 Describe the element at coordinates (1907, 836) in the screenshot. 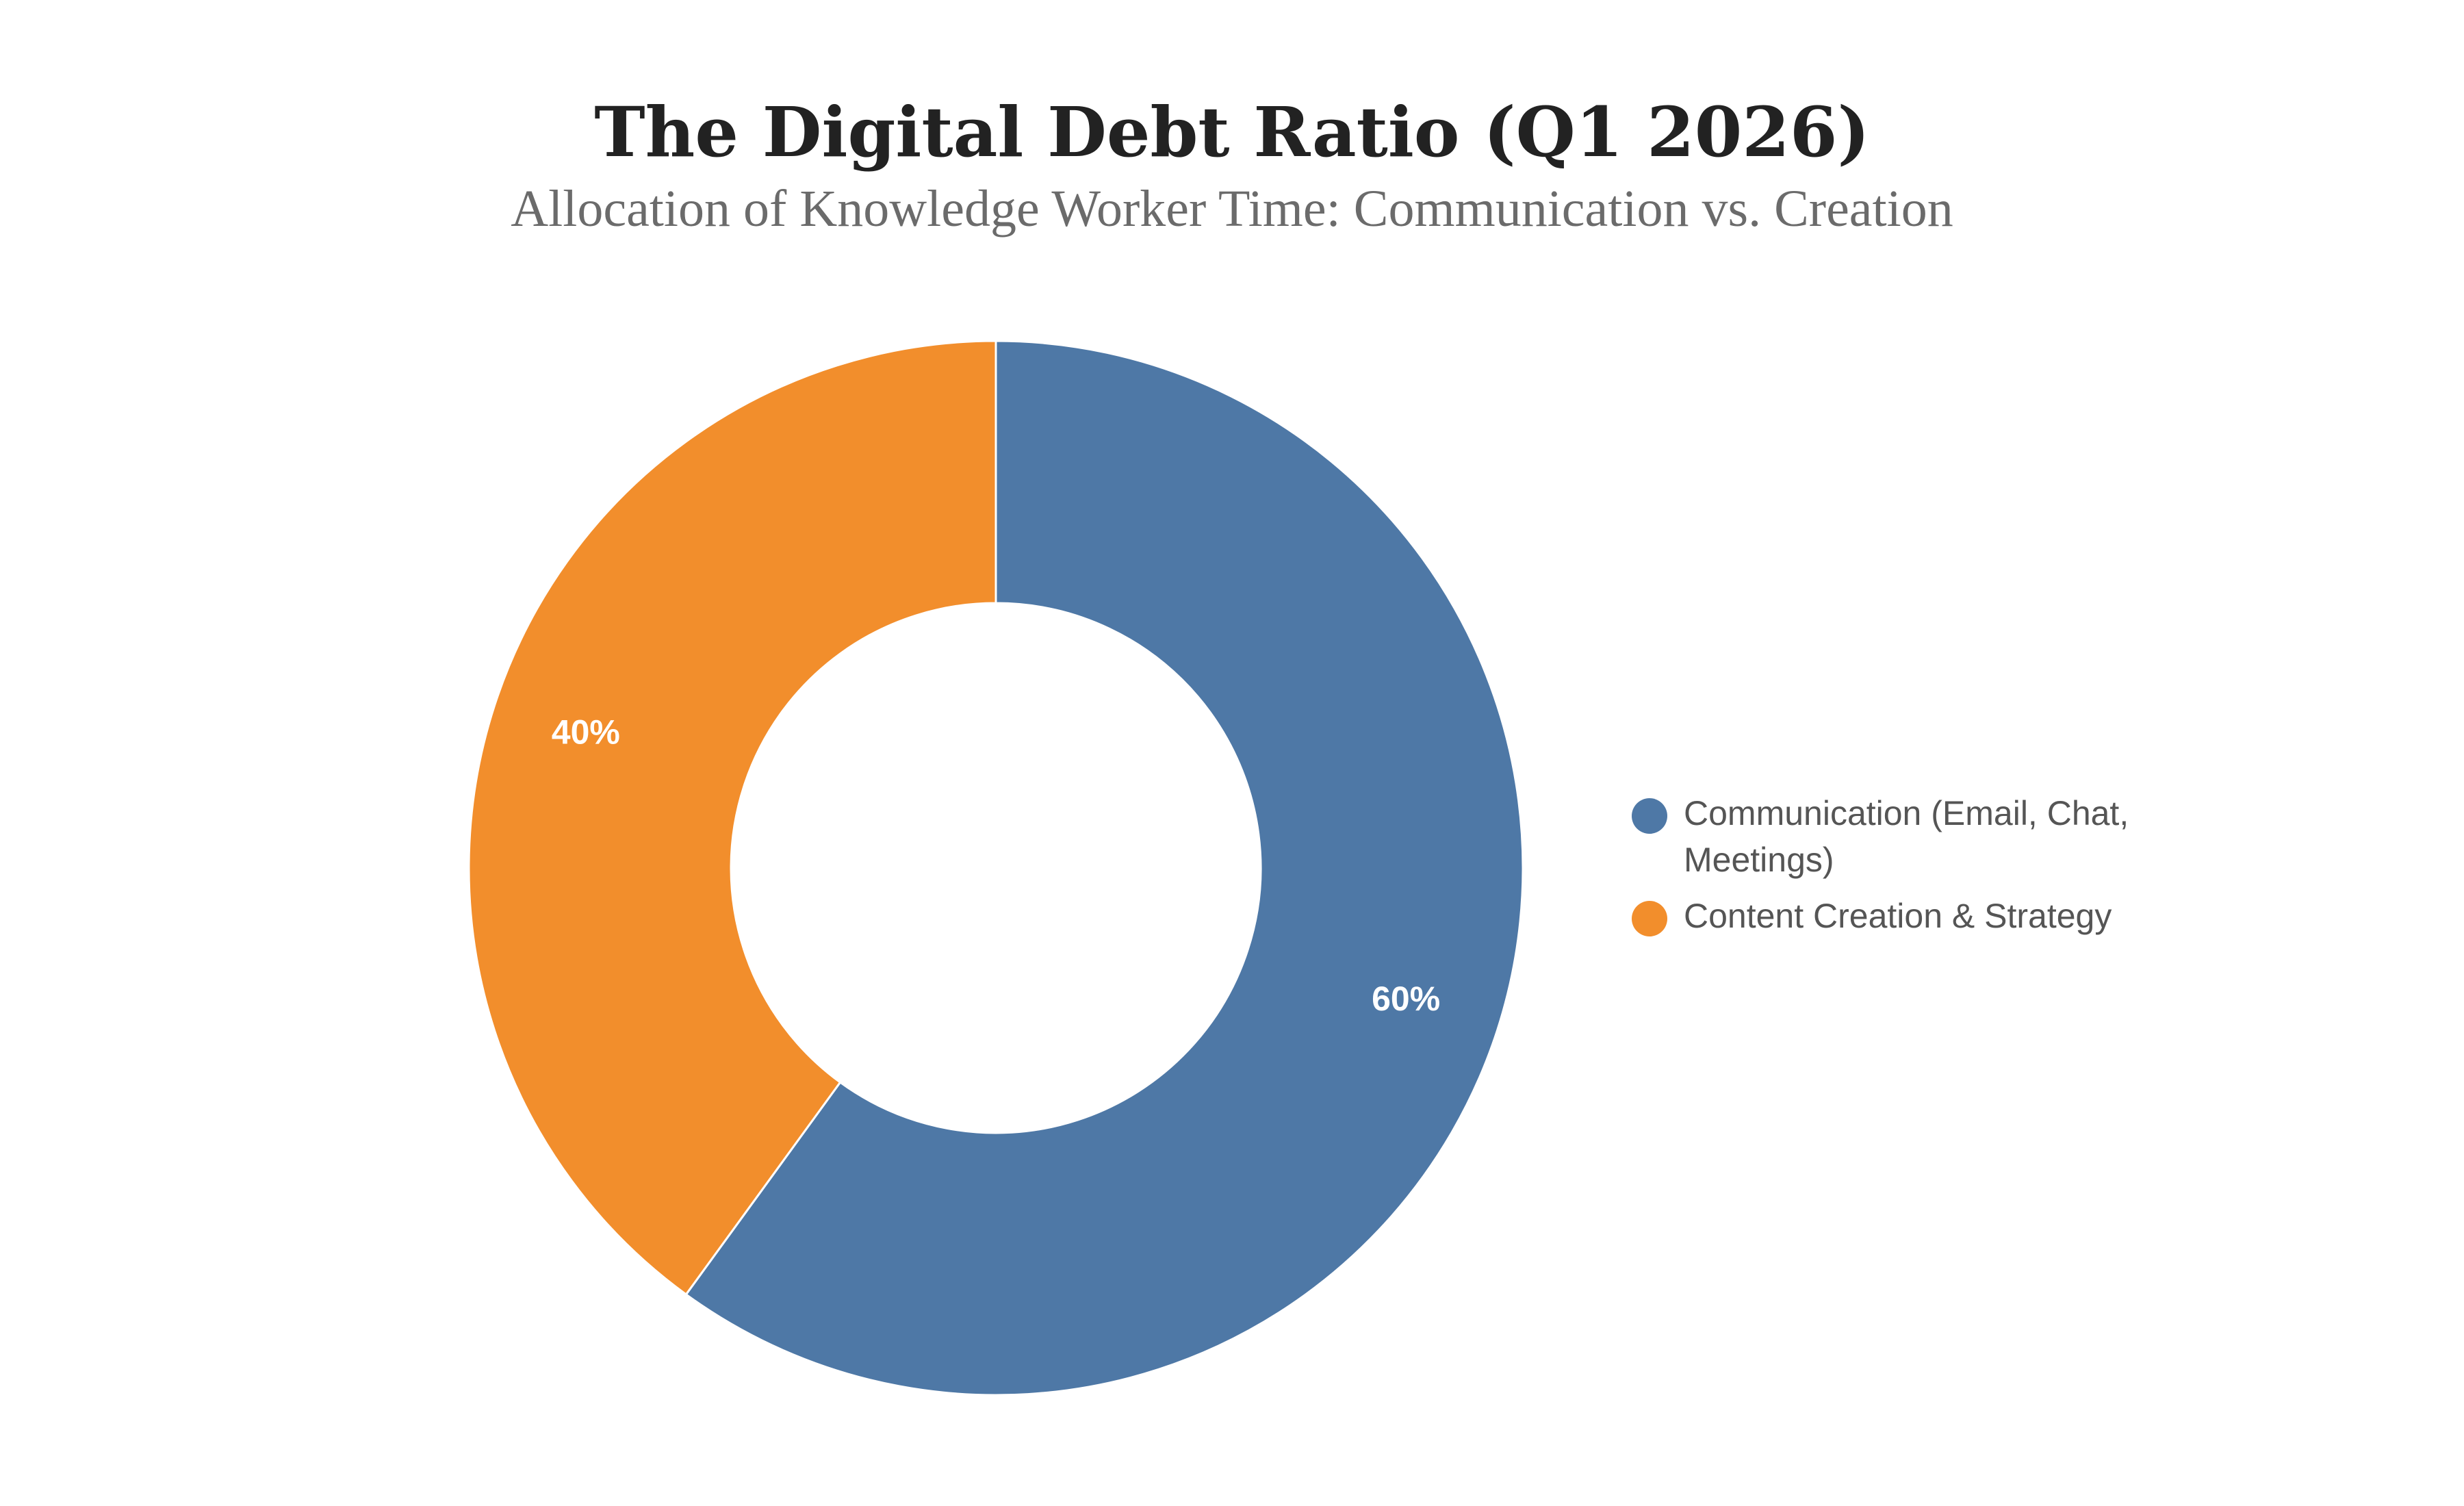

I see `legend-label-0: Communication (Email, Chat, Meetings)` at that location.